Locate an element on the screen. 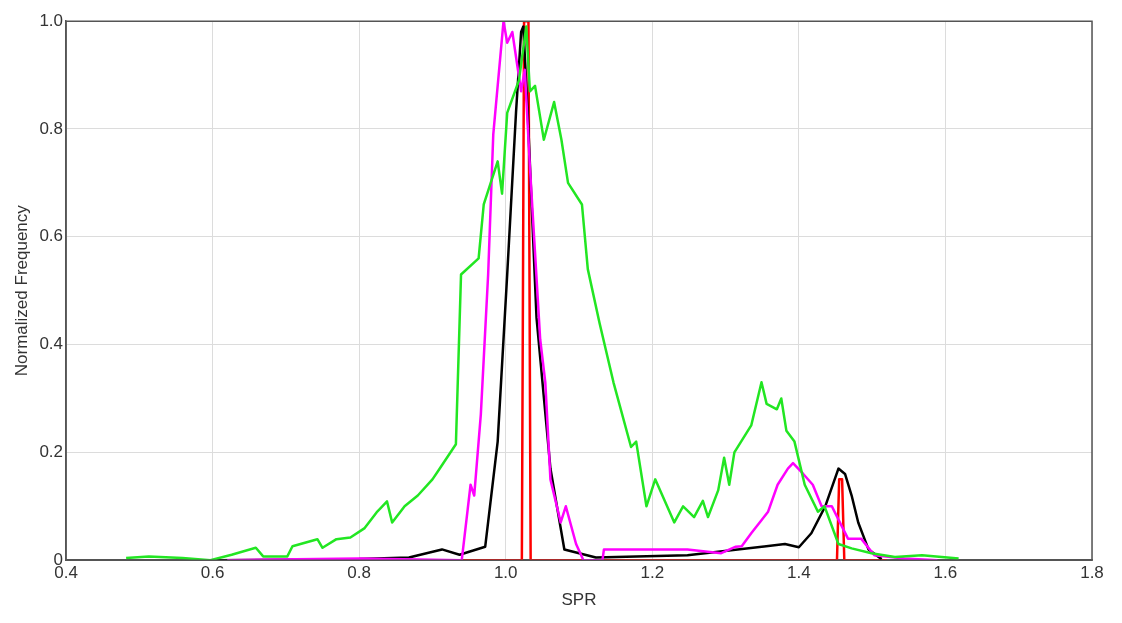 The height and width of the screenshot is (623, 1122). x-tick-label: 1.2 is located at coordinates (652, 573).